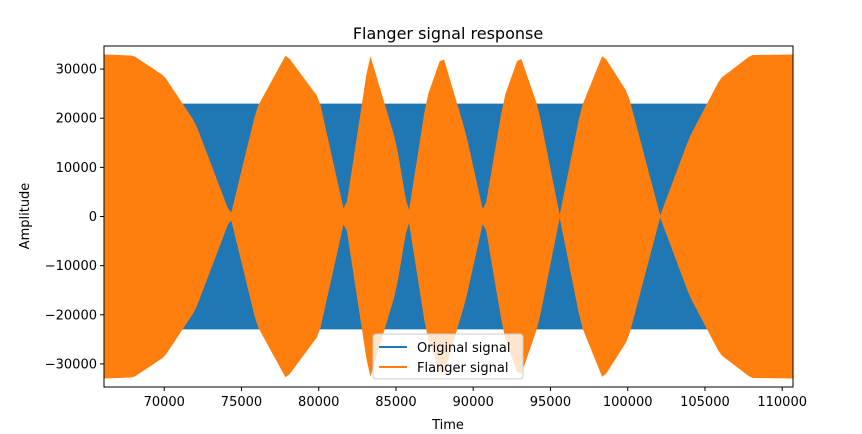 This screenshot has width=862, height=434. I want to click on x-tick-label: 70000, so click(164, 402).